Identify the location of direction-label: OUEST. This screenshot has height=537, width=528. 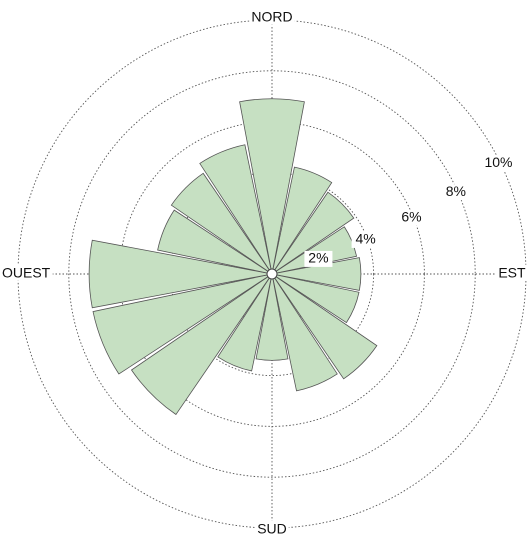
(26, 273).